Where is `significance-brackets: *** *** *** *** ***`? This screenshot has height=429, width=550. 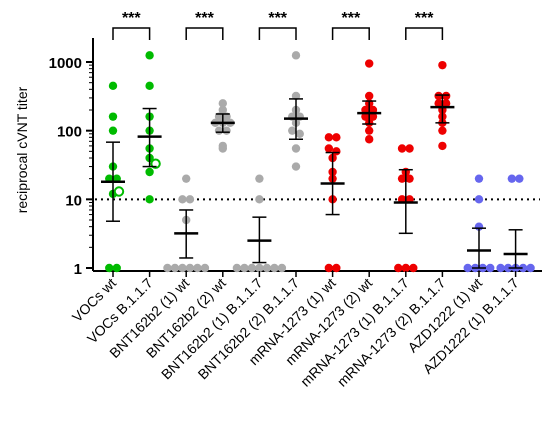
significance-brackets: *** *** *** *** *** is located at coordinates (278, 25).